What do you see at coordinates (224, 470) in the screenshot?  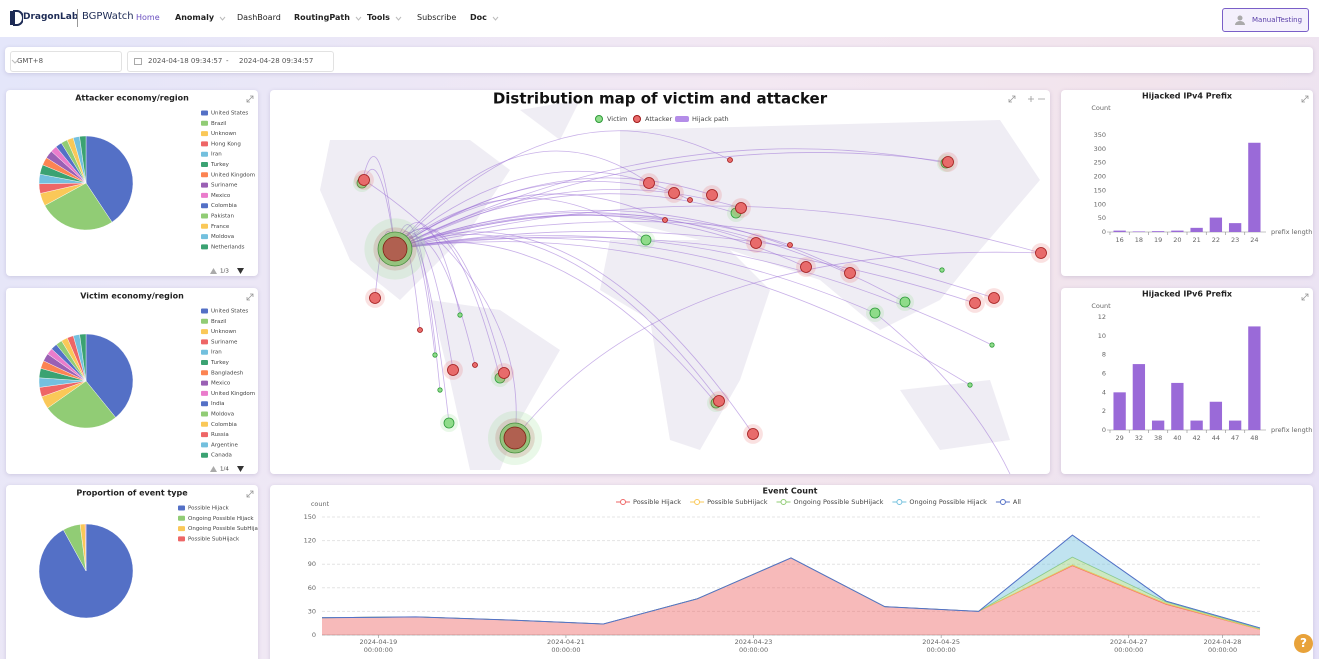 I see `legend-page: 1/4` at bounding box center [224, 470].